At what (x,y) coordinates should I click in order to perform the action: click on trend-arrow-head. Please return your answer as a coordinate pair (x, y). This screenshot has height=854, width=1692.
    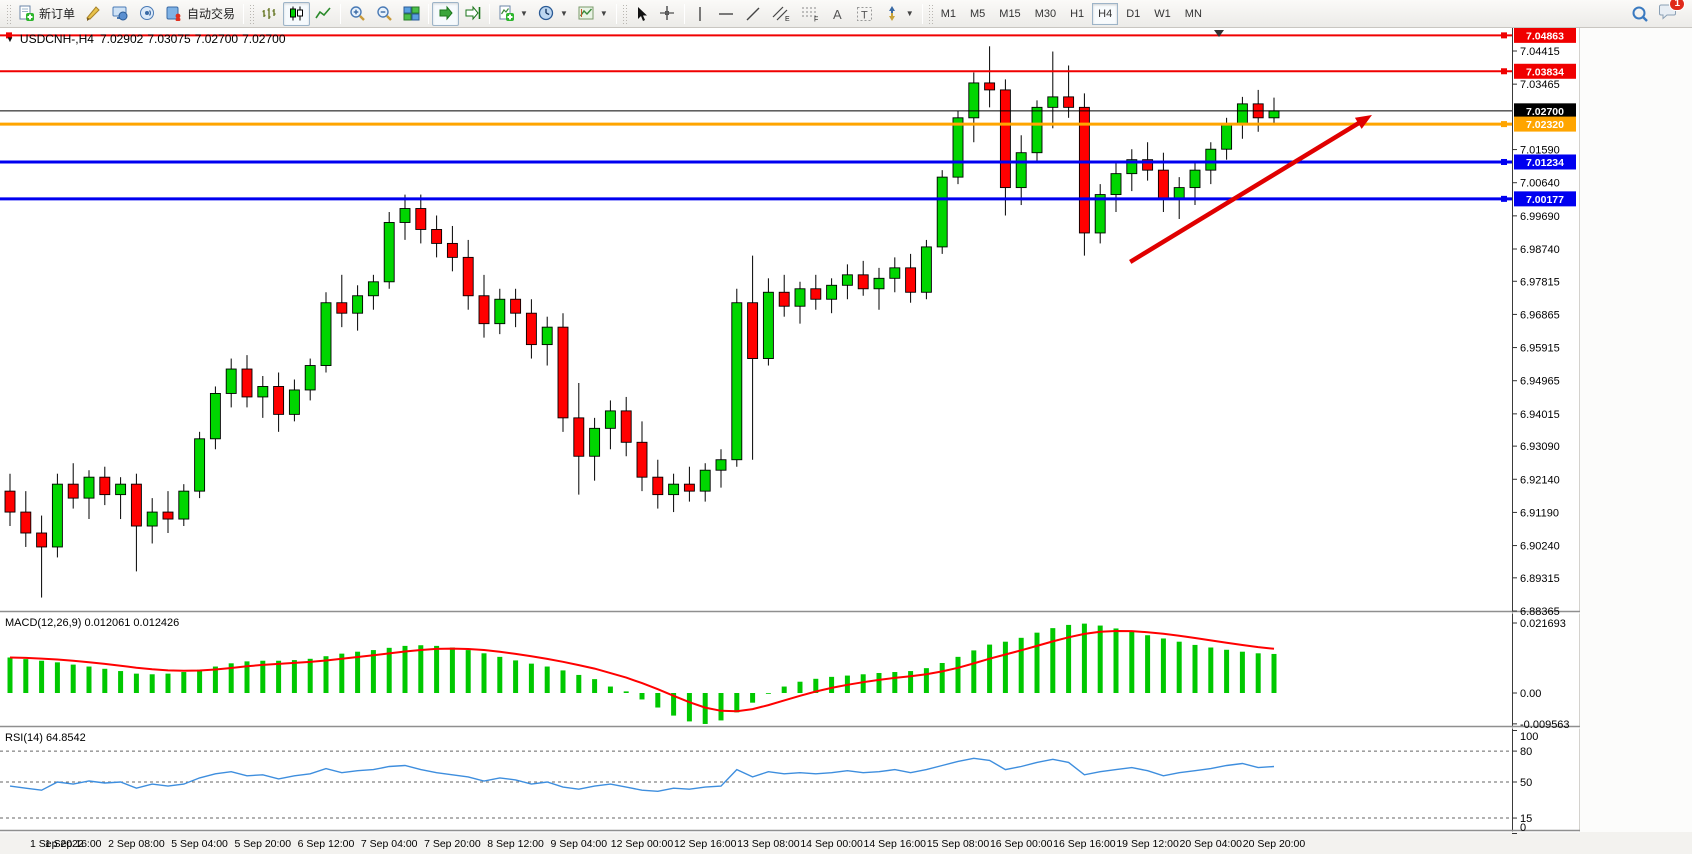
    Looking at the image, I should click on (1363, 122).